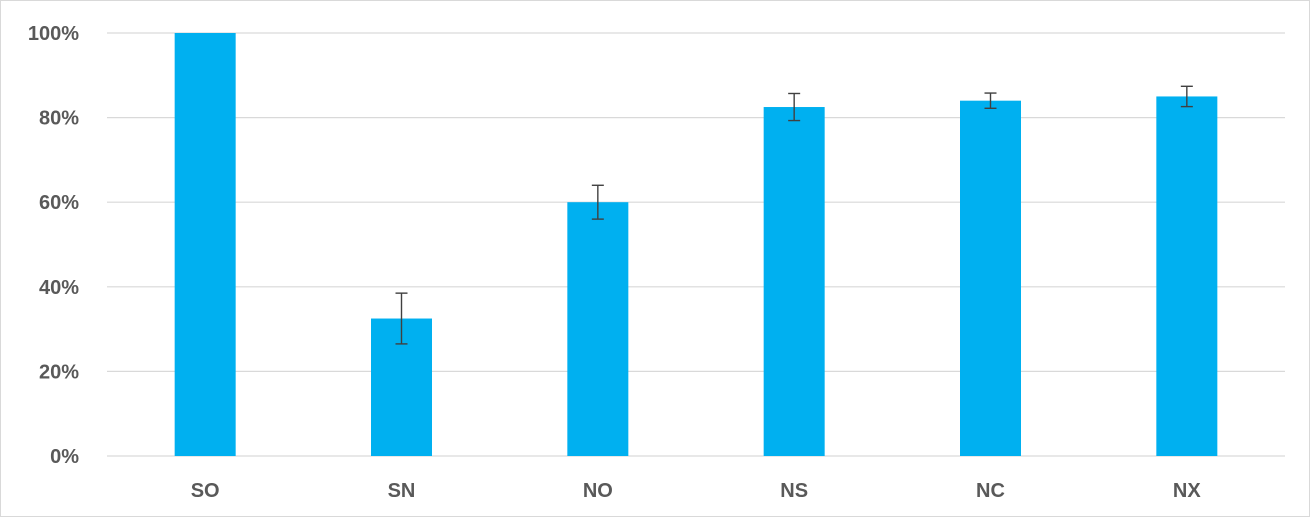 This screenshot has height=518, width=1310. Describe the element at coordinates (696, 491) in the screenshot. I see `x-axis-labels: SO SN NO NS NC NX` at that location.